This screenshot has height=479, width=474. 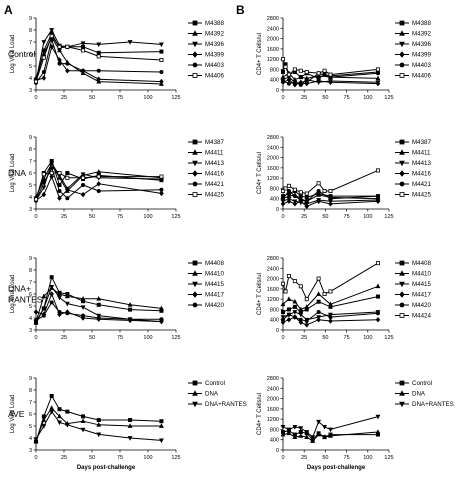 What do you see at coordinates (19, 289) in the screenshot?
I see `row-label: DNA+` at bounding box center [19, 289].